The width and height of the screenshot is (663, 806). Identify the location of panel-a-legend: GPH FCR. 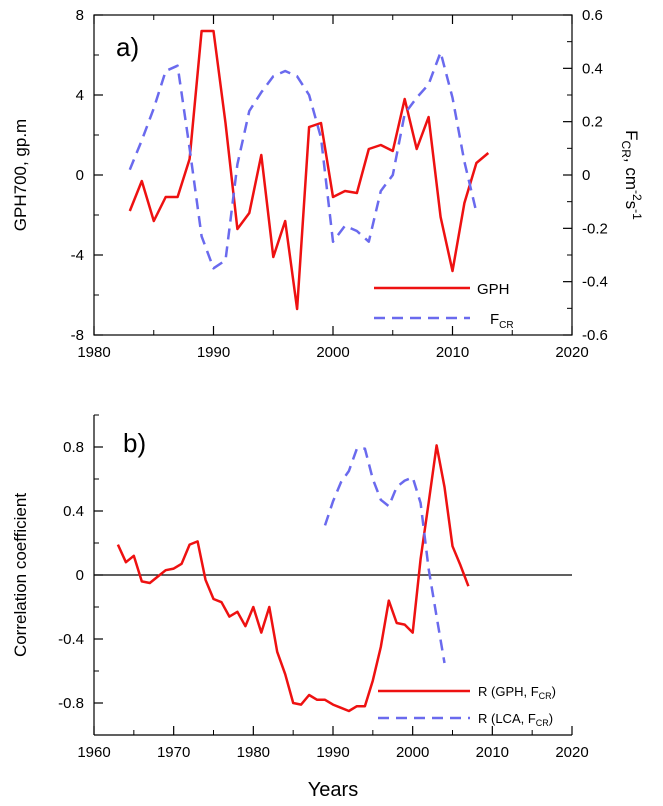
(444, 306).